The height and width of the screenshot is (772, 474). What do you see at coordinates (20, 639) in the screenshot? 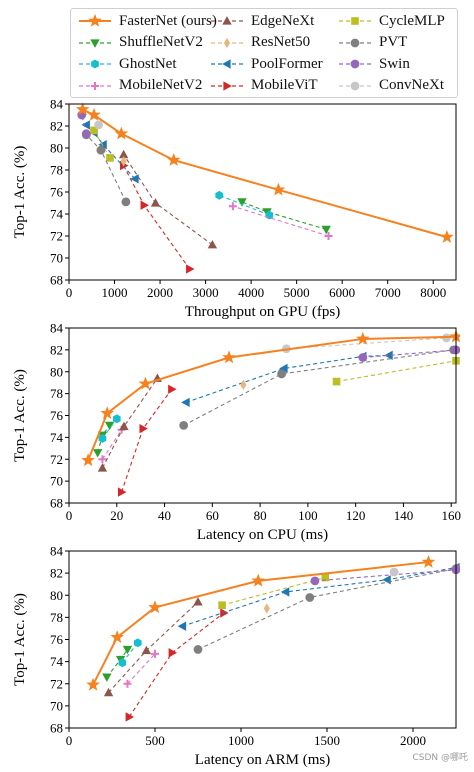
I see `y-axis-label: Top-1 Acc. (%)` at bounding box center [20, 639].